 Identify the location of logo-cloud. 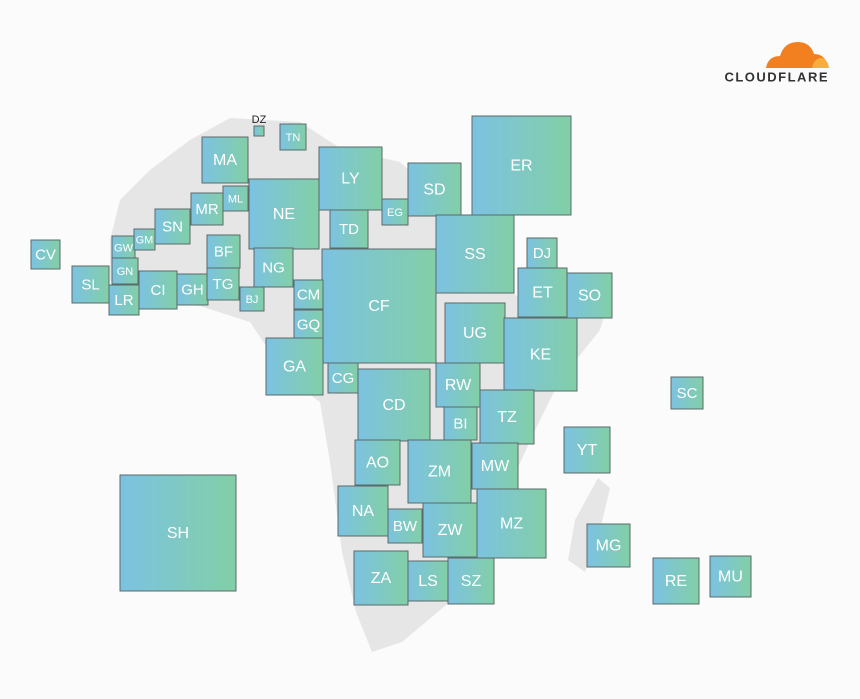
(797, 55).